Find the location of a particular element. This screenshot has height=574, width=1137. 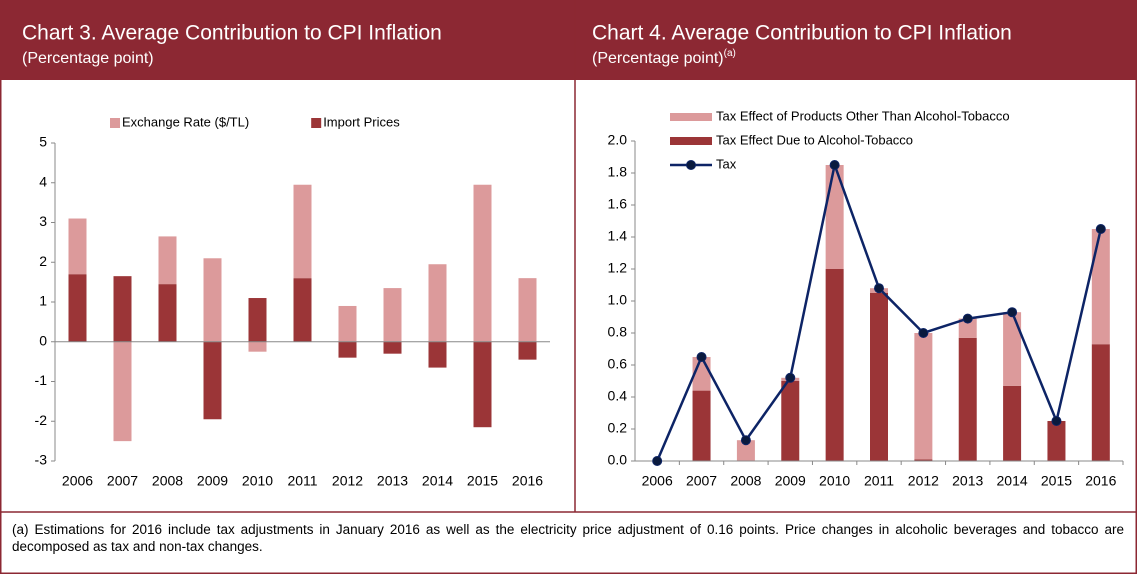

y-tick-label: -3 is located at coordinates (41, 460).